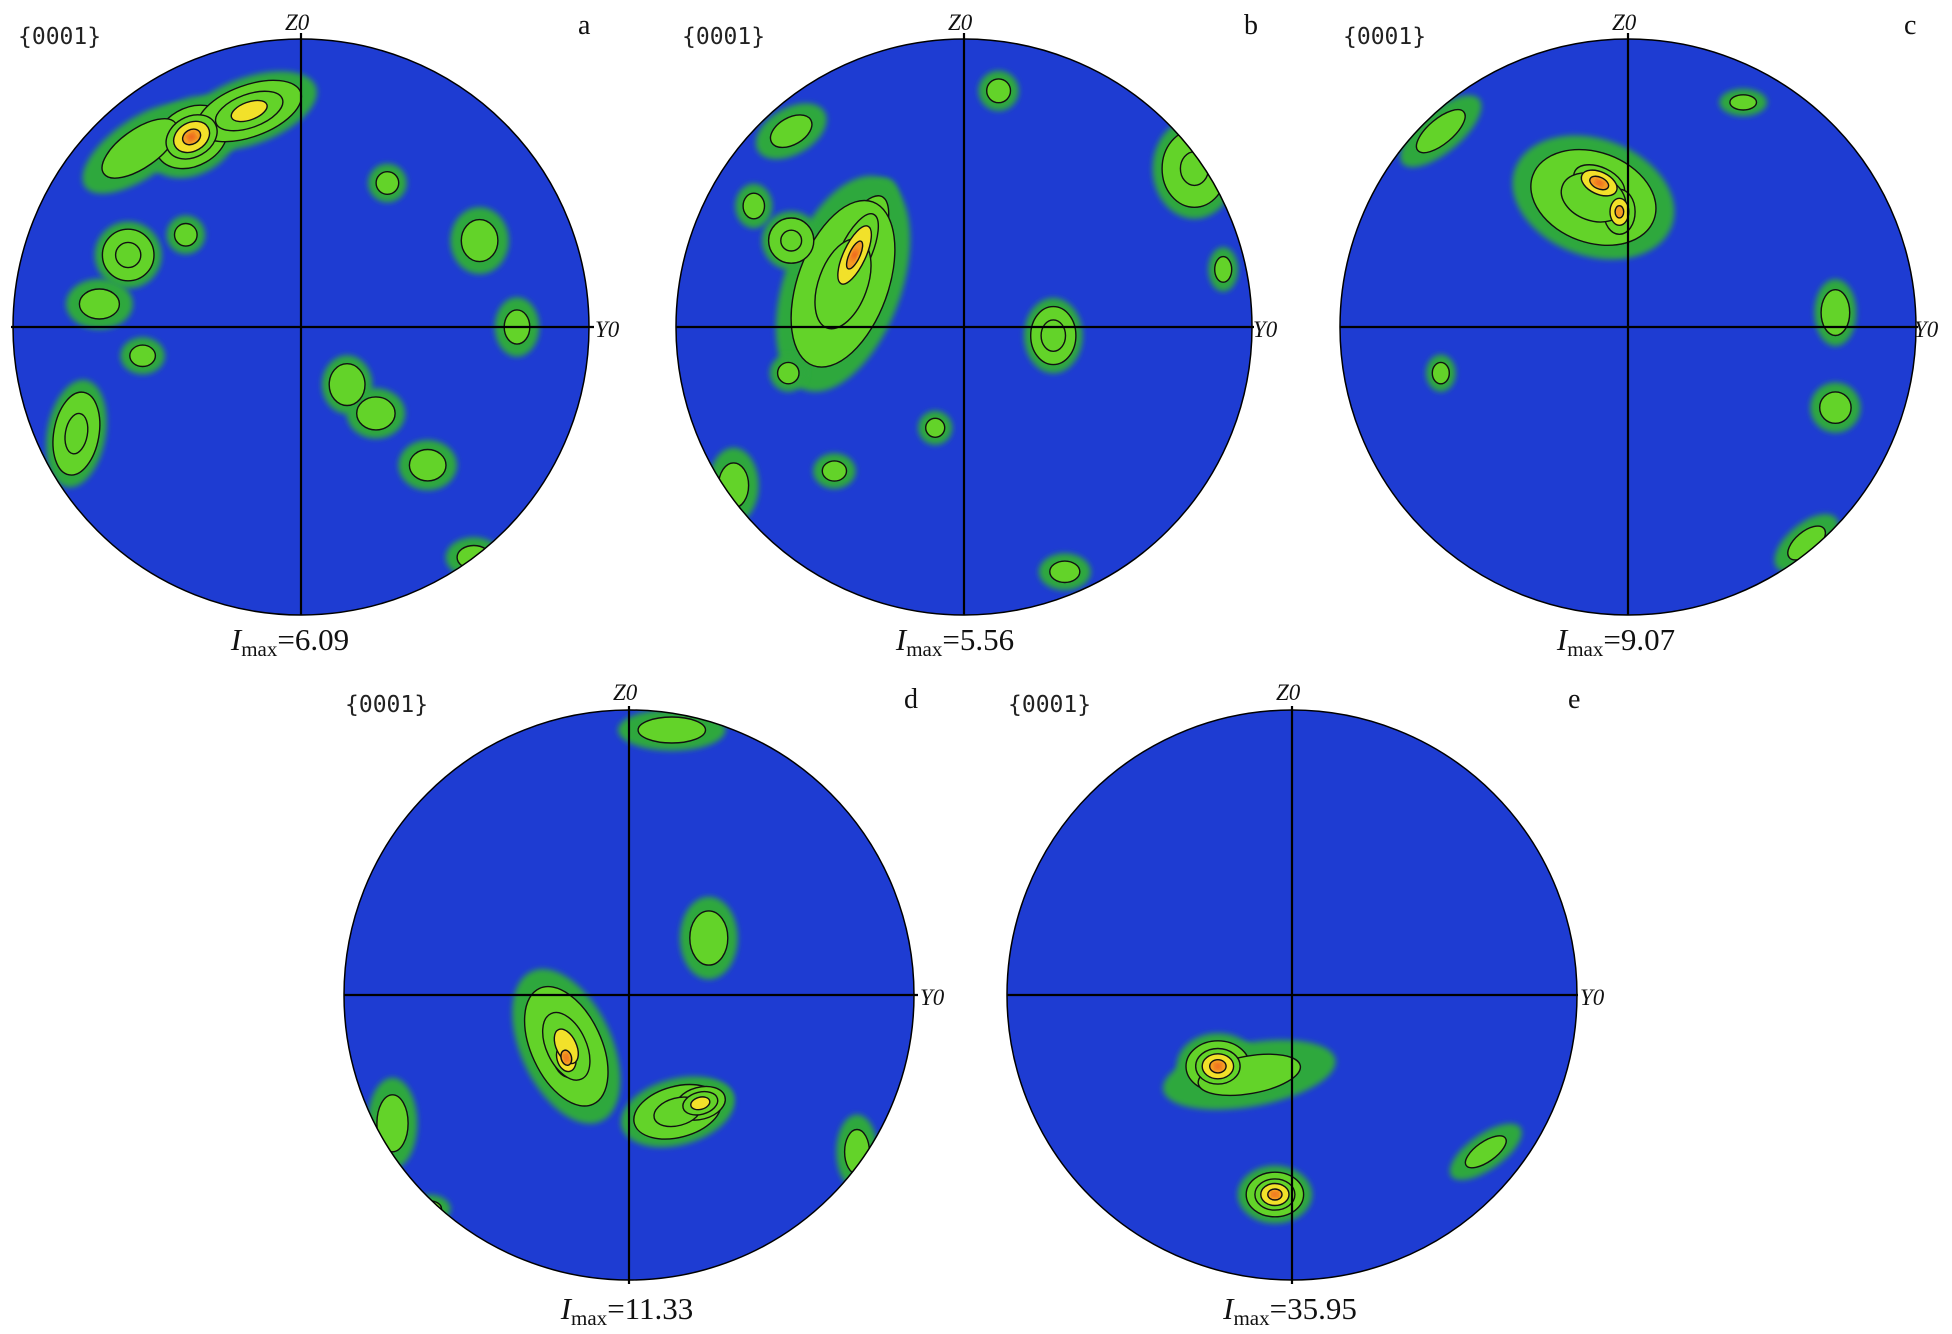 The height and width of the screenshot is (1334, 1952). What do you see at coordinates (1615, 641) in the screenshot?
I see `imax-label: Imax=9.07` at bounding box center [1615, 641].